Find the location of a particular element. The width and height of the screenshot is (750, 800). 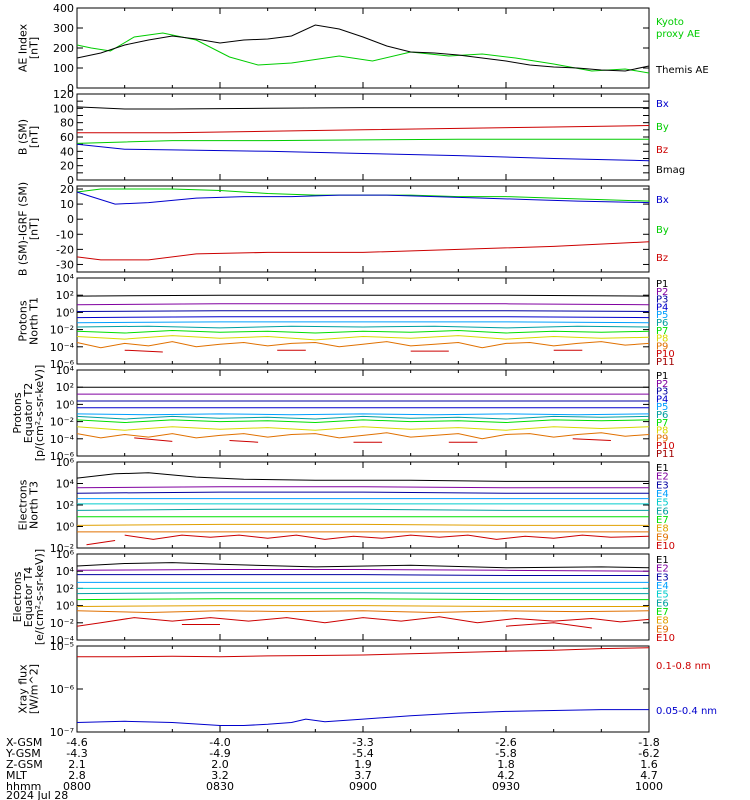

ephemeris-row-label: Z-GSM is located at coordinates (24, 764).